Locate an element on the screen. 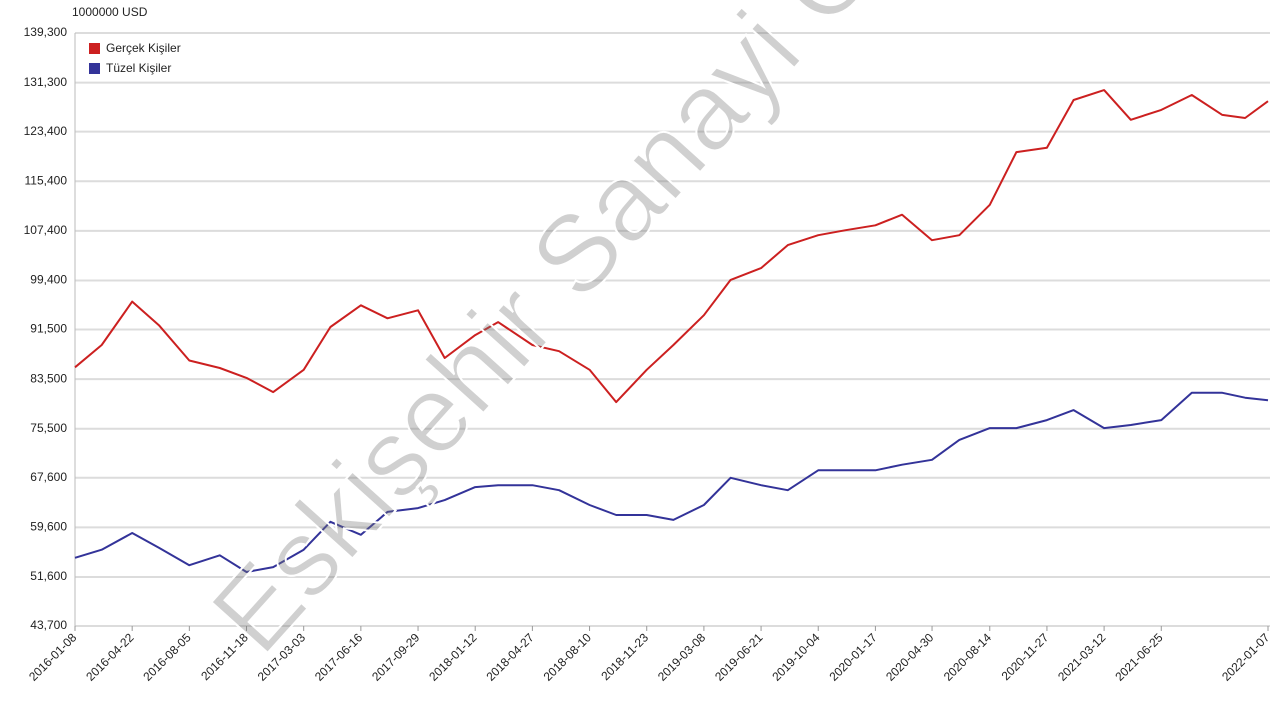  x-tick-label: 2018-04-27 is located at coordinates (510, 657).